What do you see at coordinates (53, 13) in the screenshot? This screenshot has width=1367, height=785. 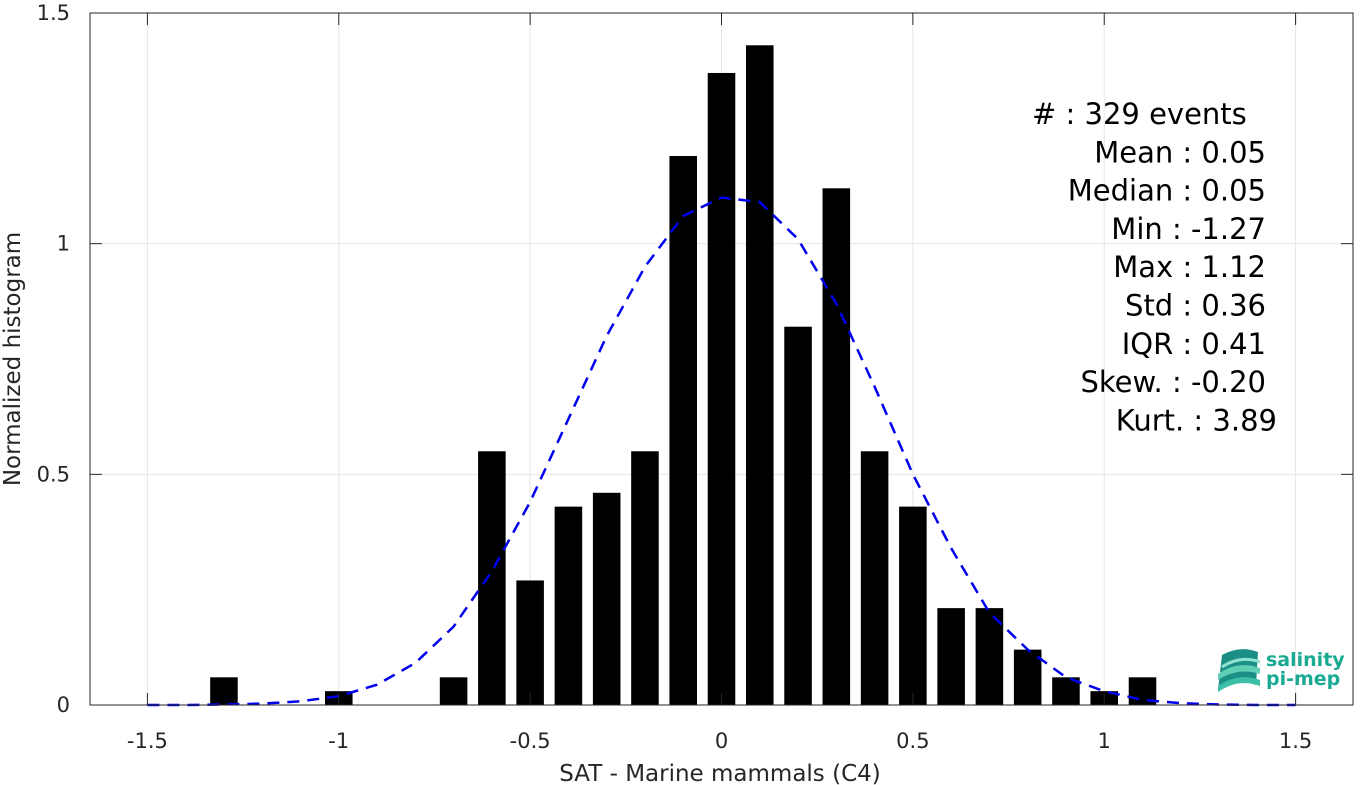 I see `y-tick-label: 1.5` at bounding box center [53, 13].